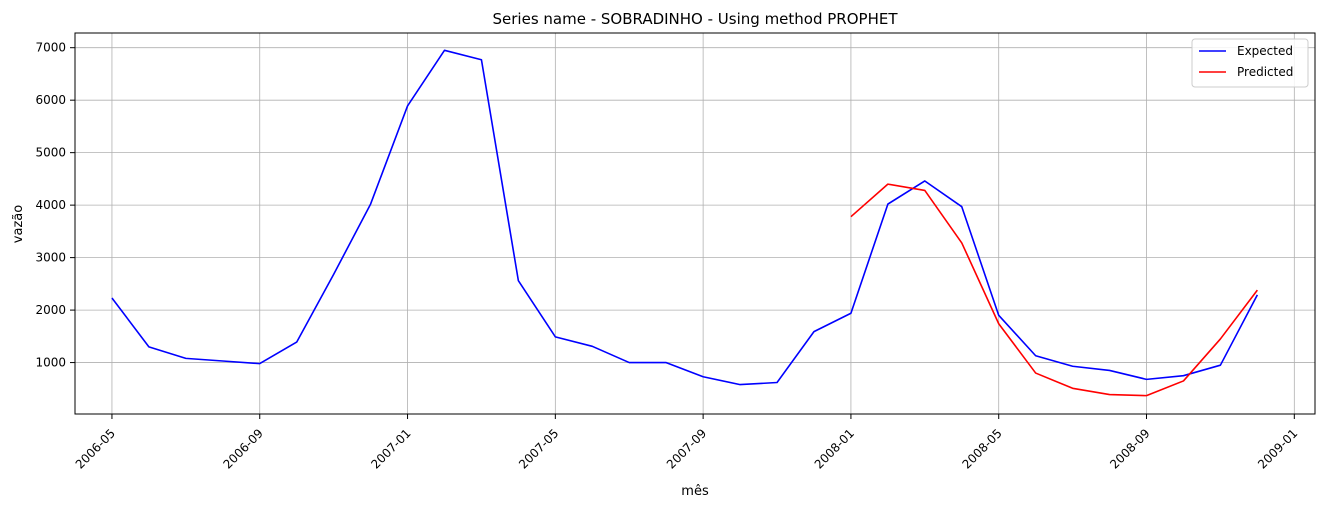 The width and height of the screenshot is (1330, 507). What do you see at coordinates (50, 258) in the screenshot?
I see `y-tick-label: 3000` at bounding box center [50, 258].